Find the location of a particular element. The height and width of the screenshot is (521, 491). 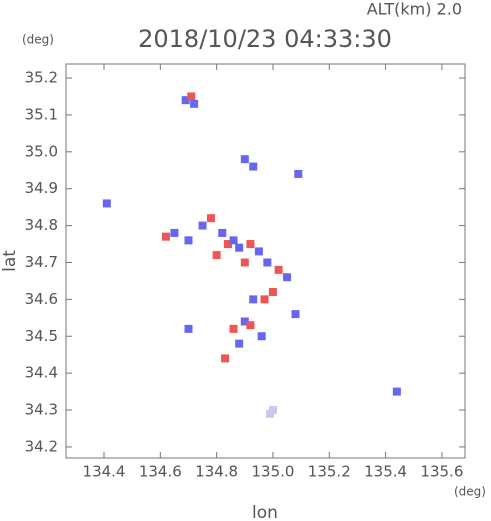

x-tick-label: 135.0 is located at coordinates (272, 472).